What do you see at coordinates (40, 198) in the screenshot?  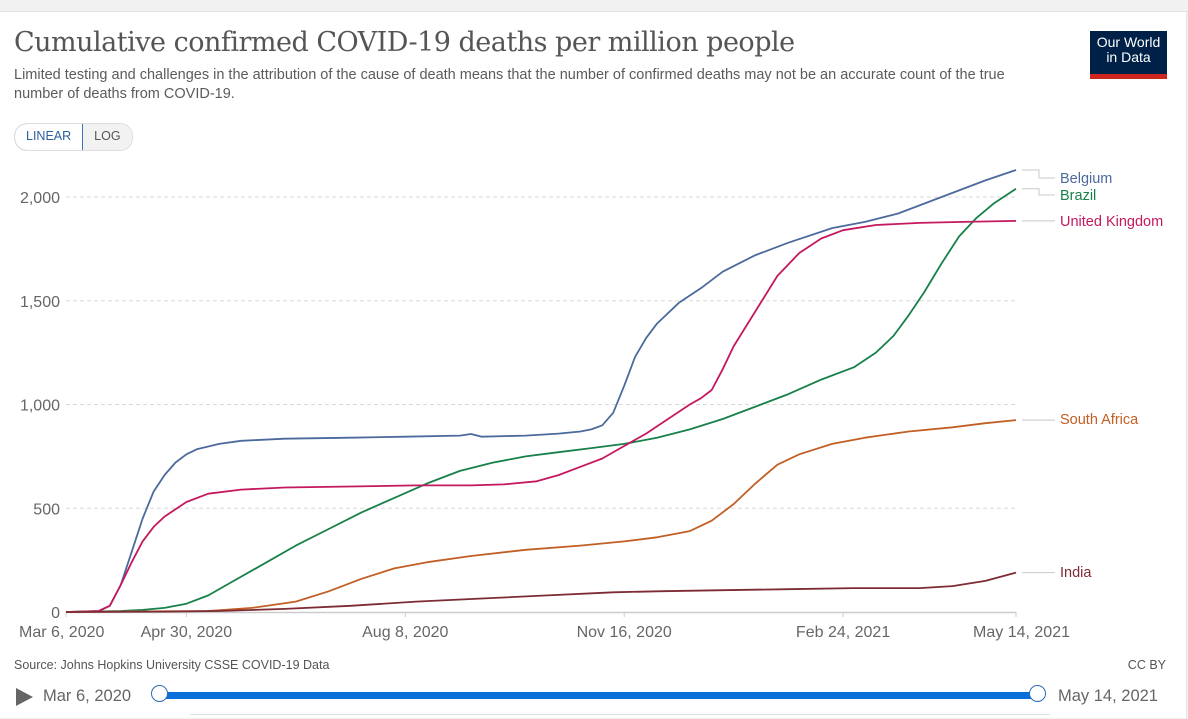 I see `y-tick-label: 2,000` at bounding box center [40, 198].